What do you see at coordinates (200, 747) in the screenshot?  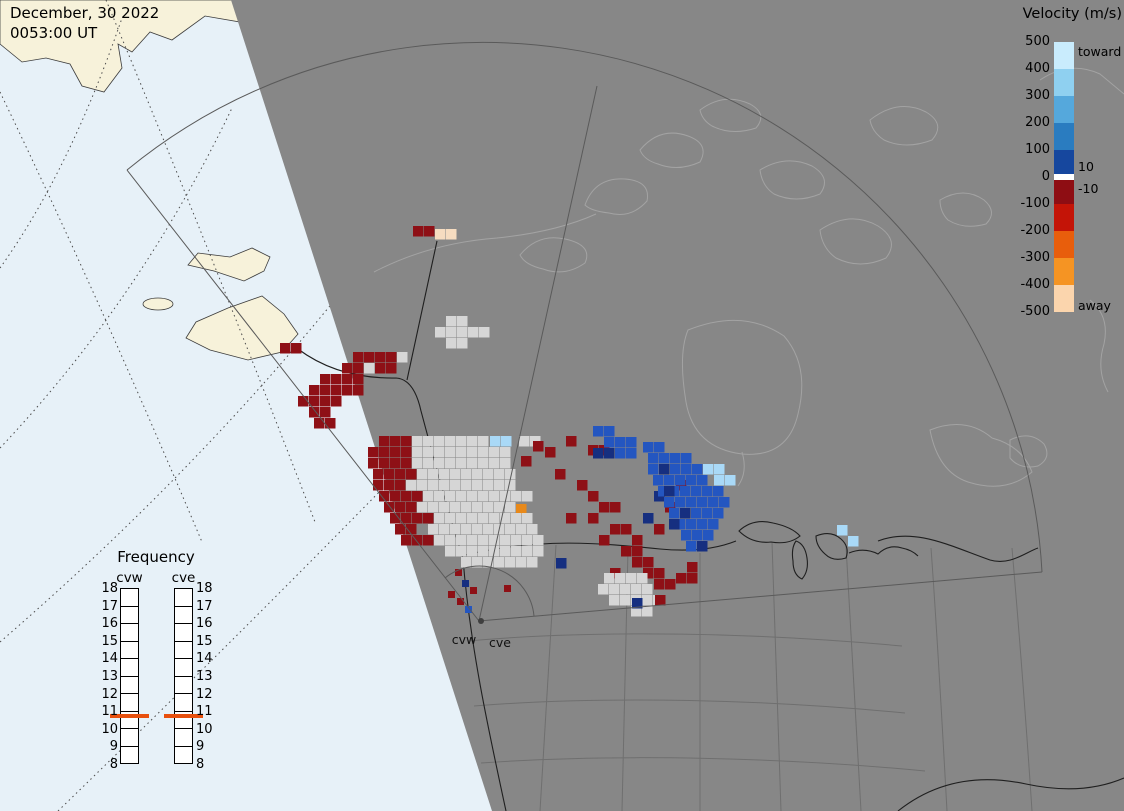 I see `frequency-tick-label: 9` at bounding box center [200, 747].